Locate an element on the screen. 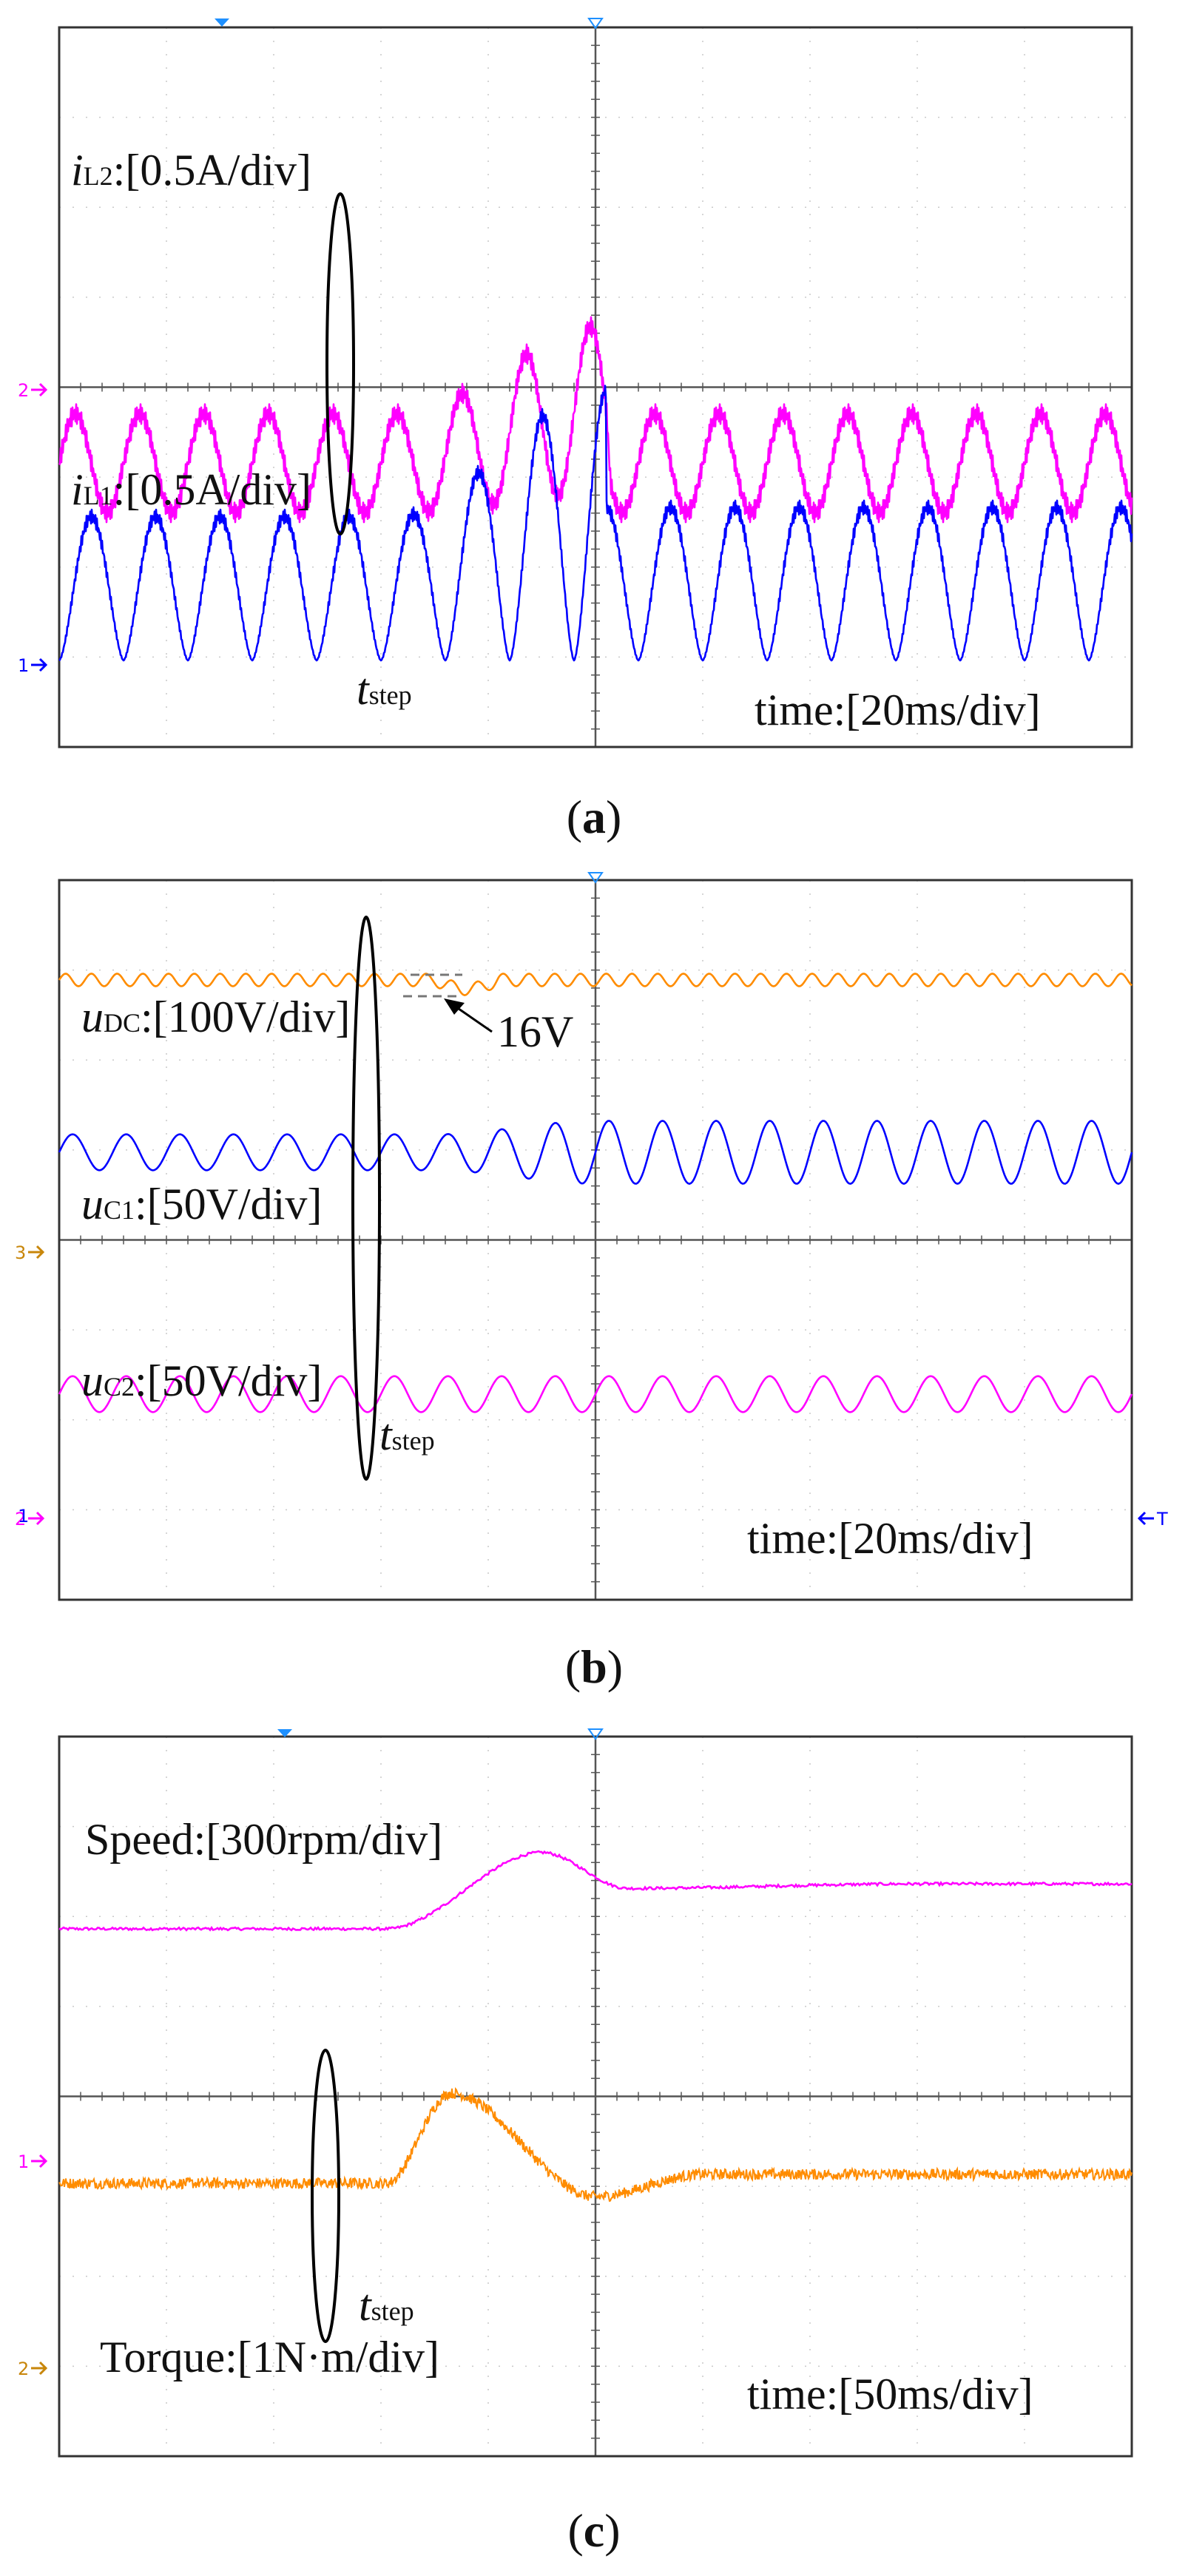  label-speed: Speed:[300rpm/div] is located at coordinates (263, 1839).